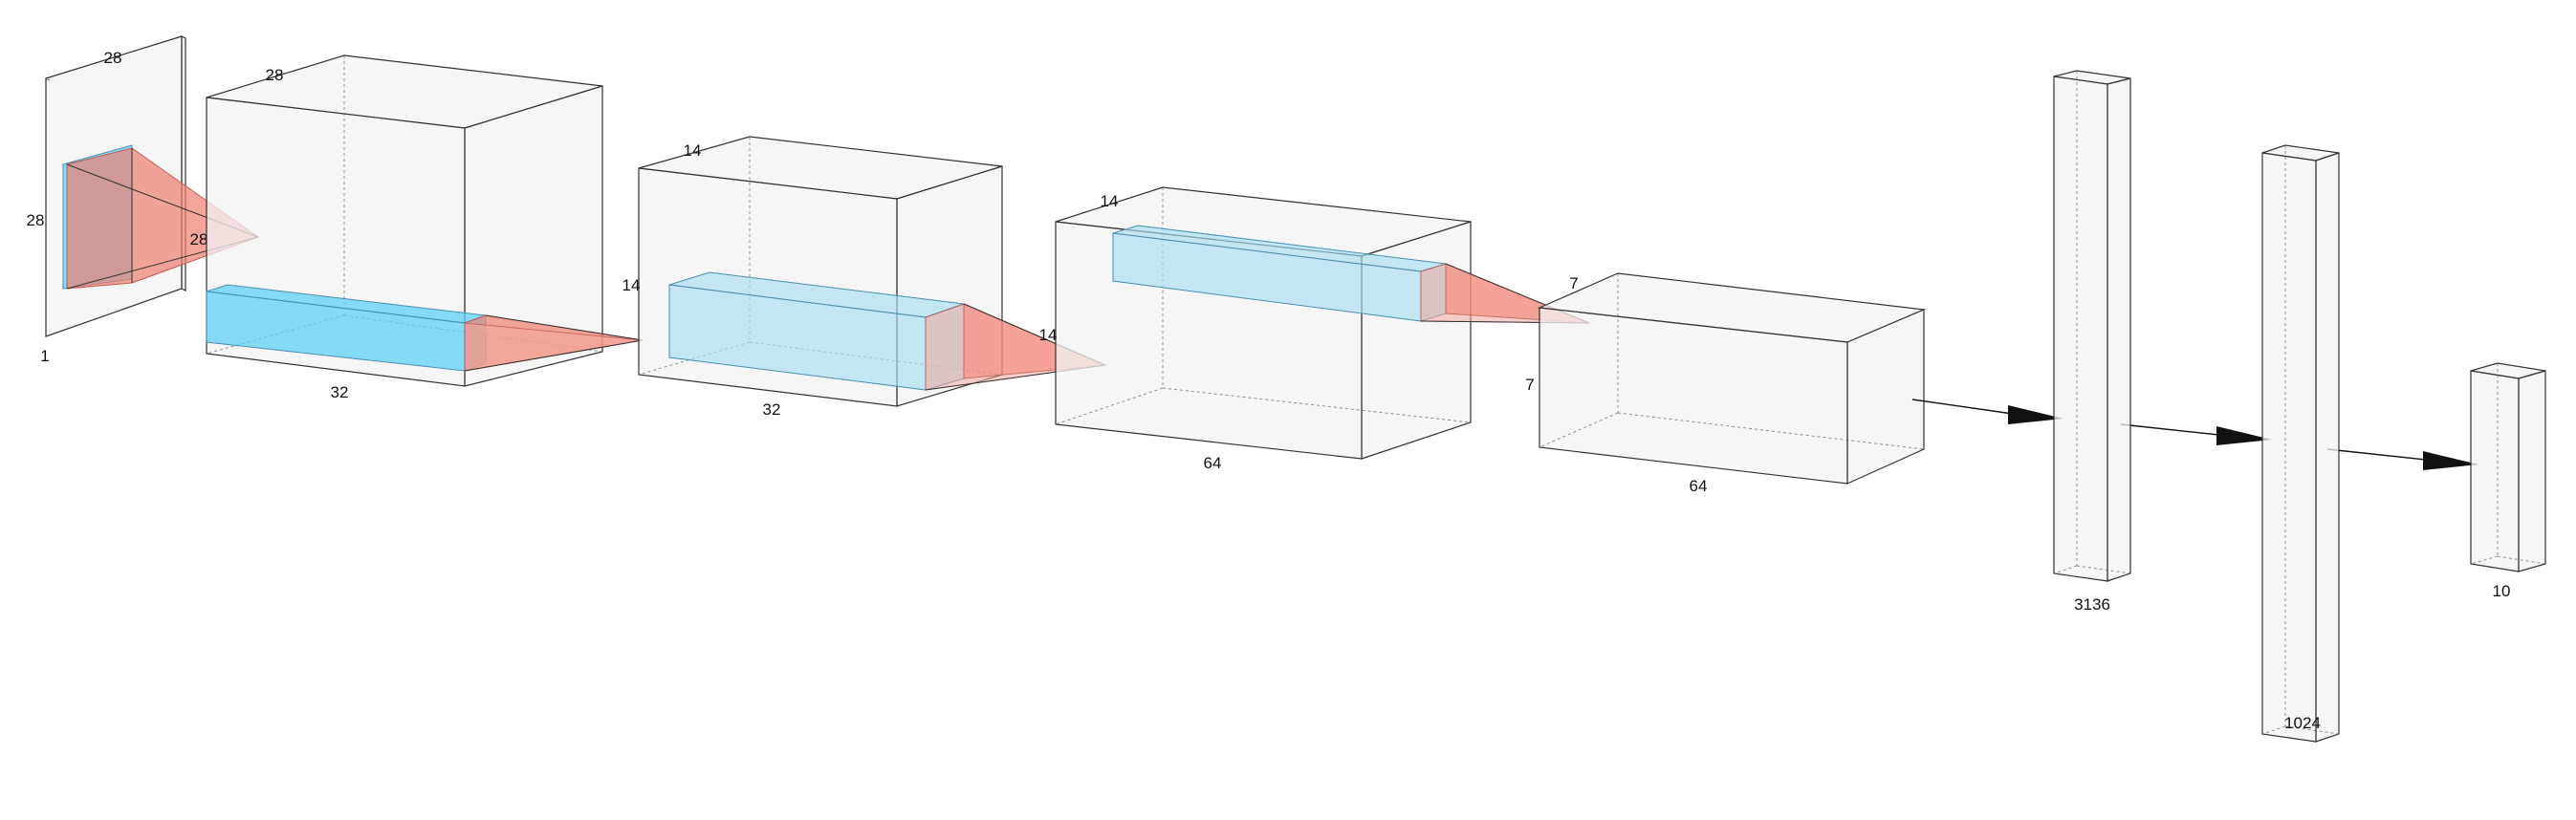  Describe the element at coordinates (2402, 459) in the screenshot. I see `arrow-dense2-to-output` at that location.